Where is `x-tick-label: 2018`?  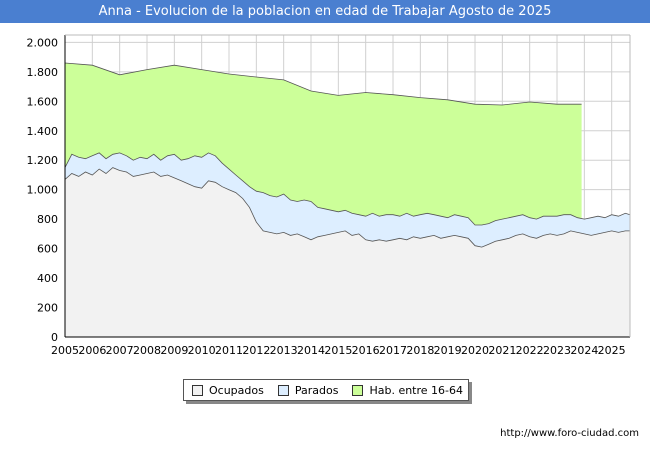 x-tick-label: 2018 is located at coordinates (420, 350).